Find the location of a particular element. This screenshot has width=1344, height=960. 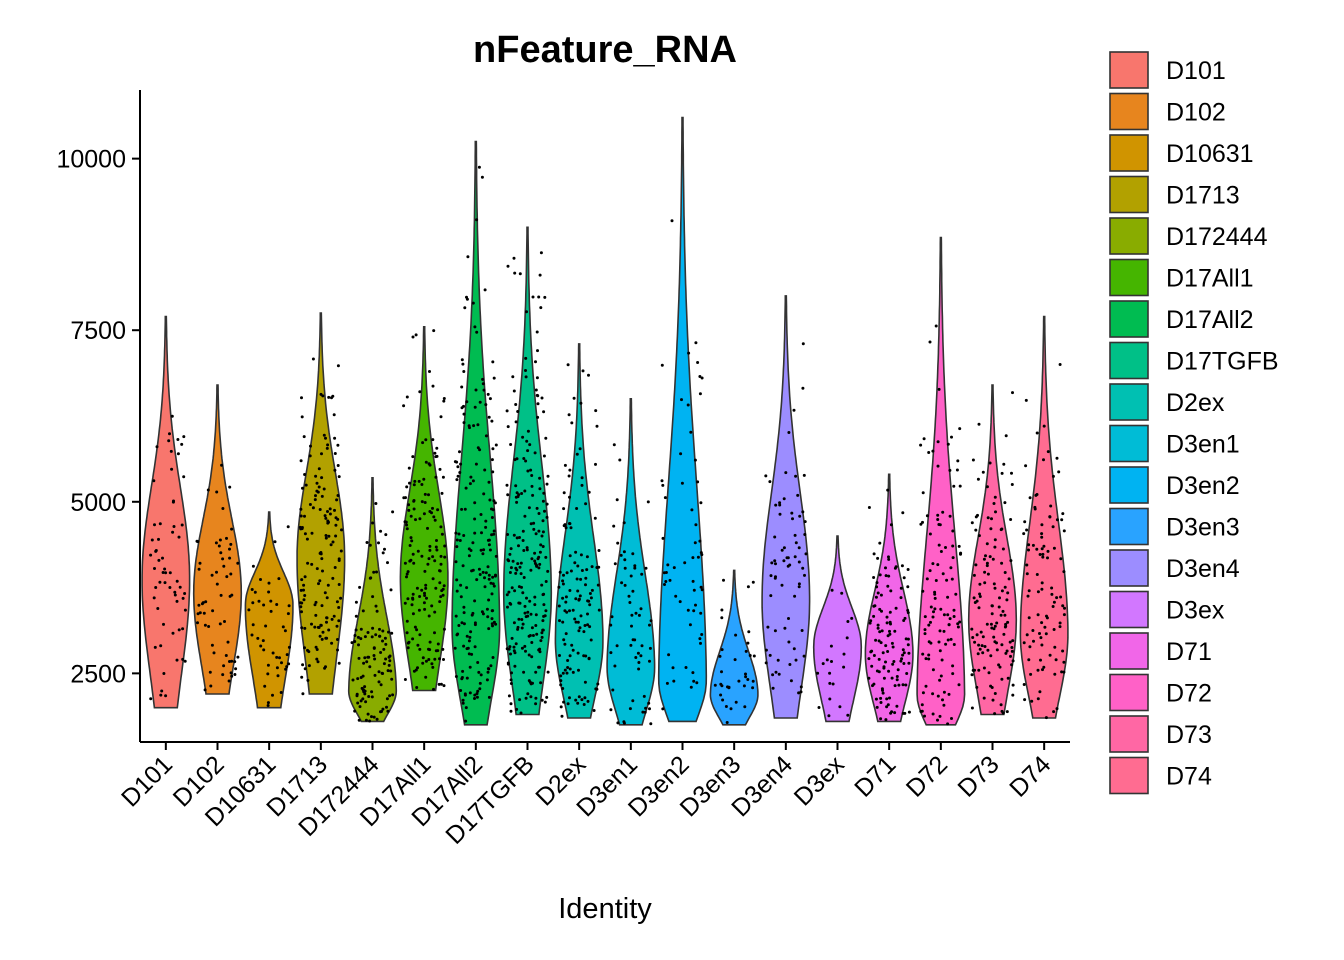

legend-label-D10631: D10631 is located at coordinates (1210, 154).